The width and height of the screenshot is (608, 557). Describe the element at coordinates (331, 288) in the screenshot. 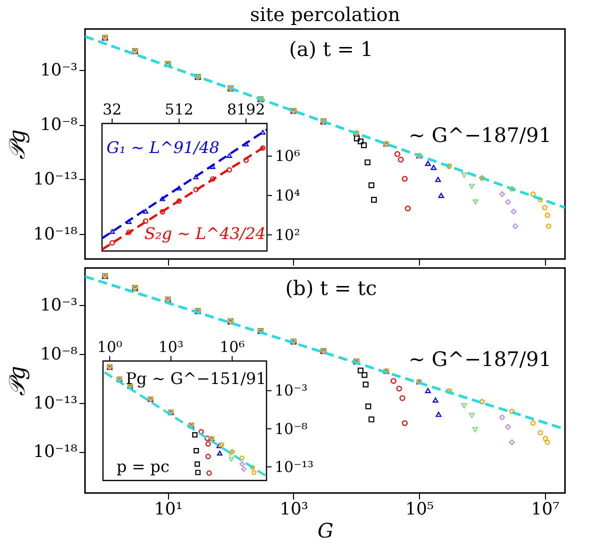

I see `annotation: (b) t = tc` at that location.